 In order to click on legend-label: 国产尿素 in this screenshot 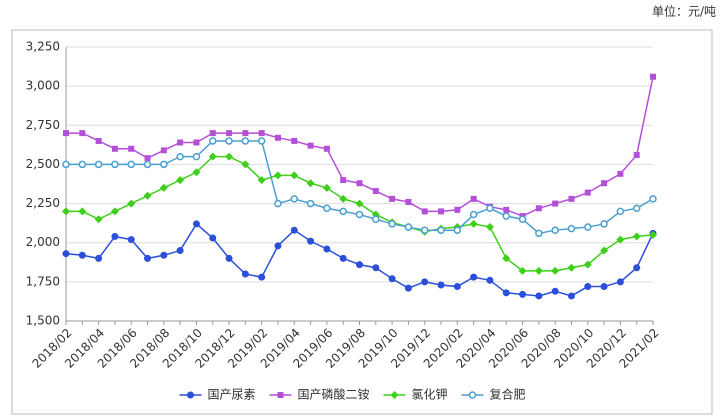, I will do `click(232, 395)`.